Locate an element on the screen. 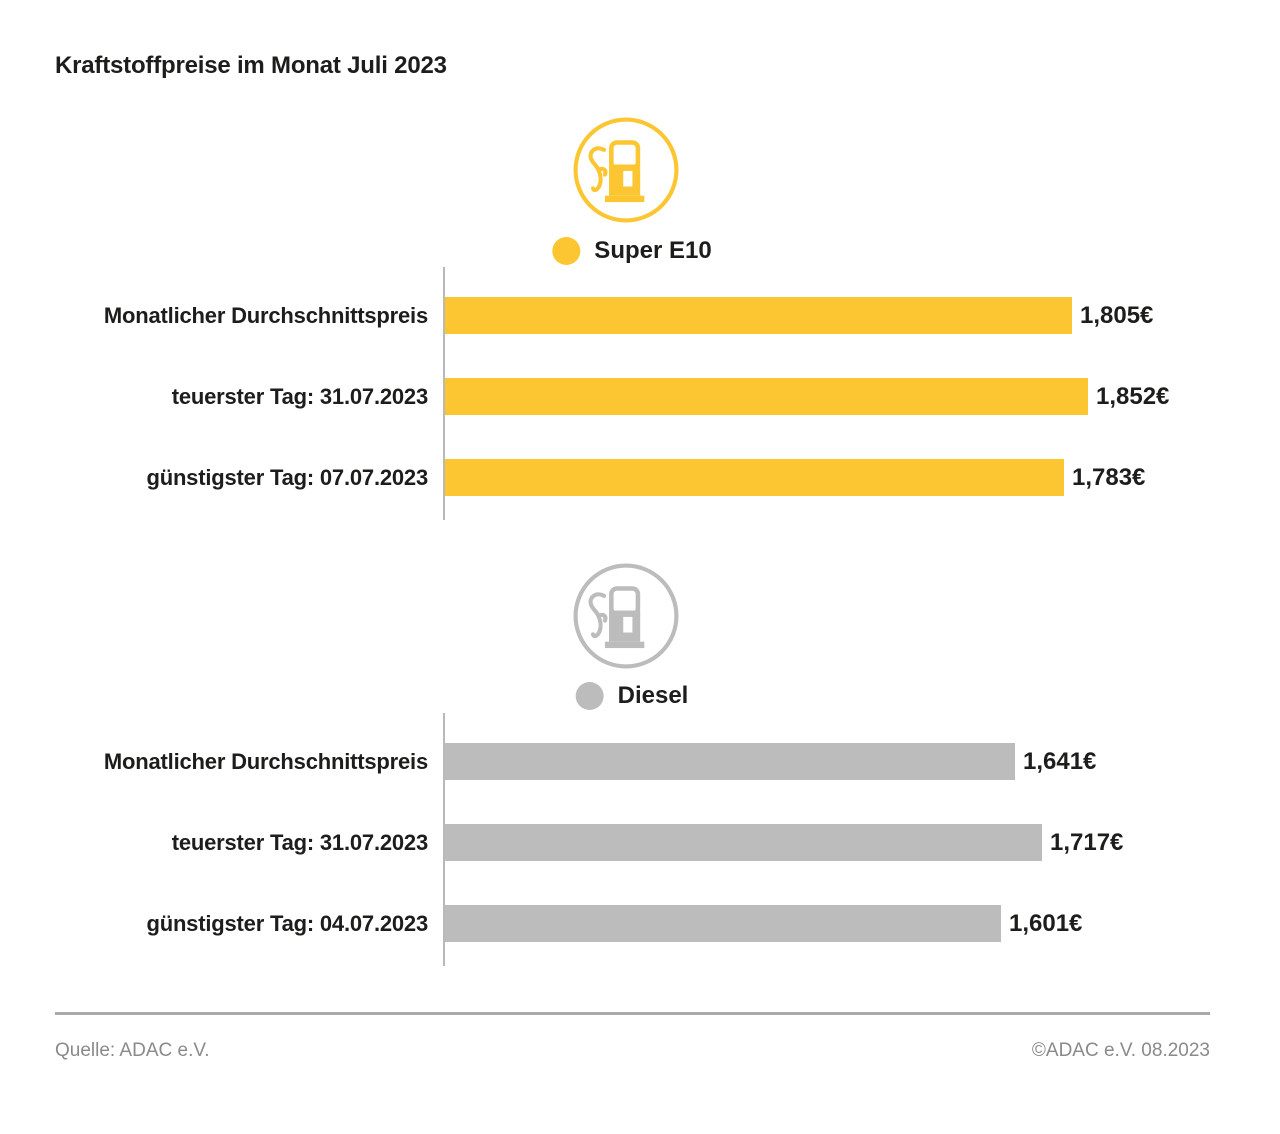 The height and width of the screenshot is (1134, 1280). bar-row: teuerster Tag: 31.07.2023 1,852€ is located at coordinates (655, 396).